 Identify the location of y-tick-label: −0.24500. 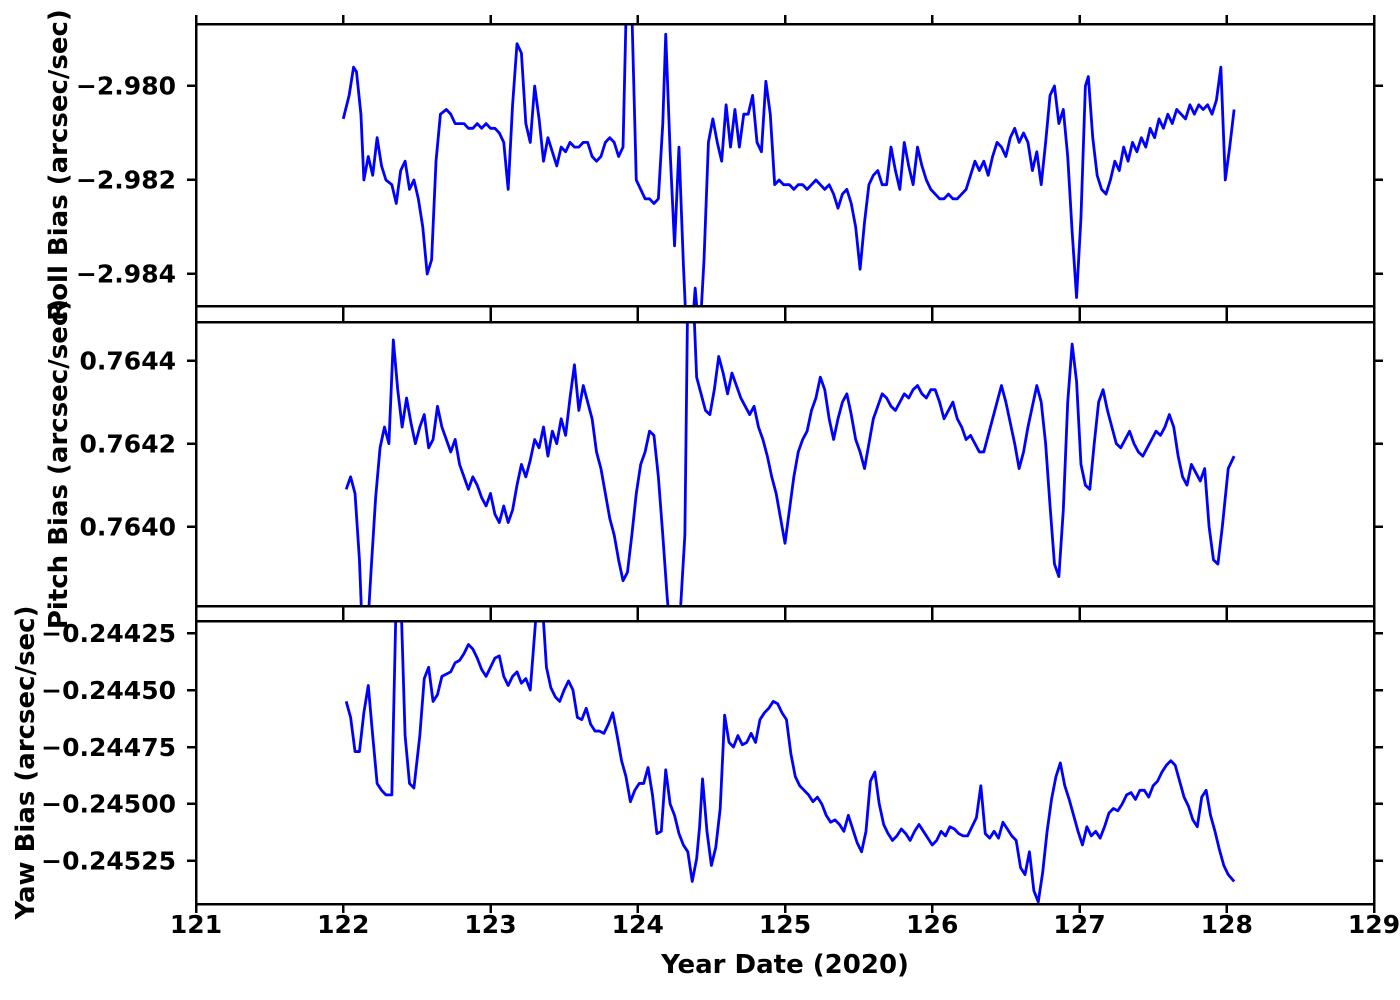
(108, 804).